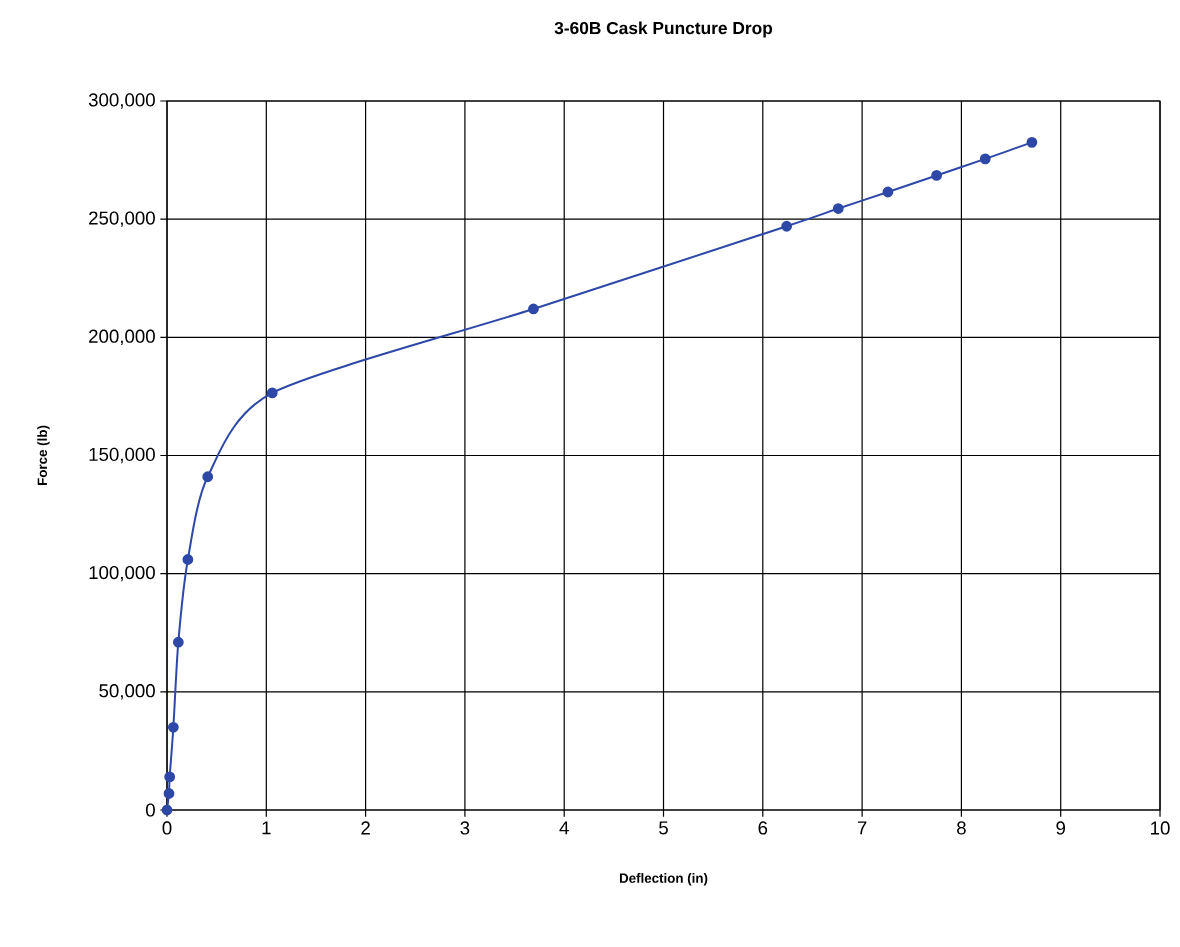 Image resolution: width=1180 pixels, height=947 pixels. What do you see at coordinates (150, 810) in the screenshot?
I see `y-tick-label: 0` at bounding box center [150, 810].